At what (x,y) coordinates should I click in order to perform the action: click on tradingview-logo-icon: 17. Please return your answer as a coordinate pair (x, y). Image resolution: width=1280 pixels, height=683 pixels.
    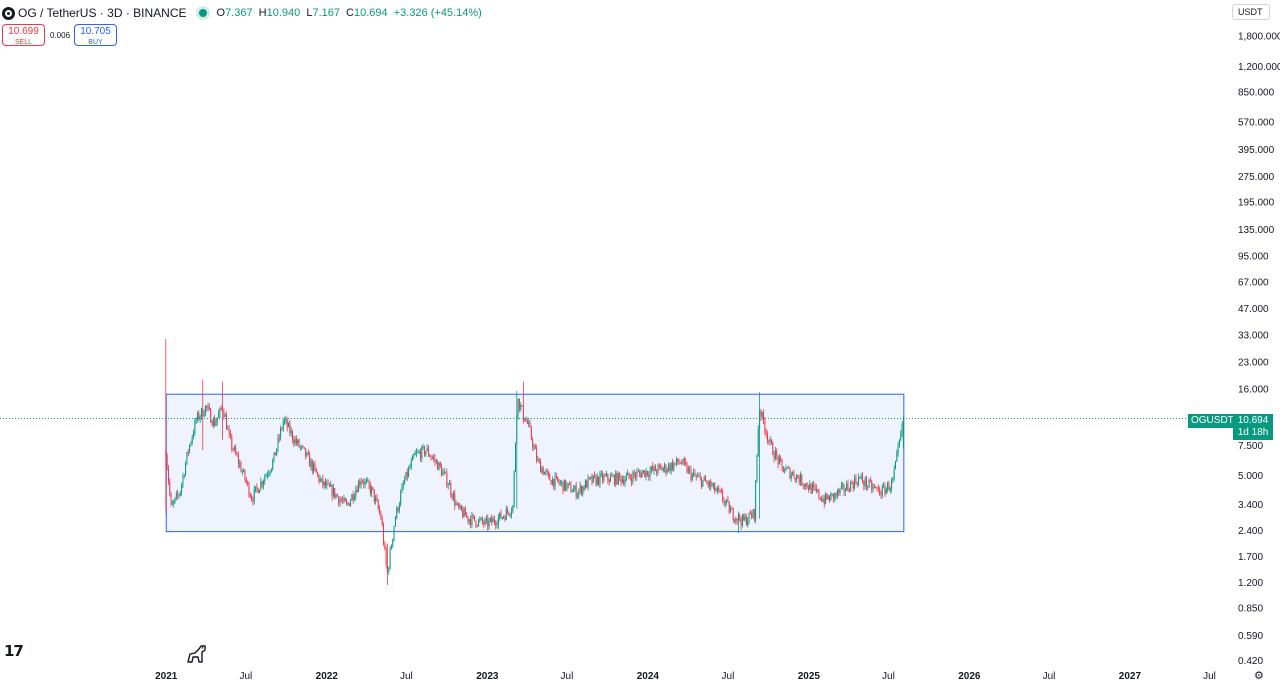
    Looking at the image, I should click on (14, 651).